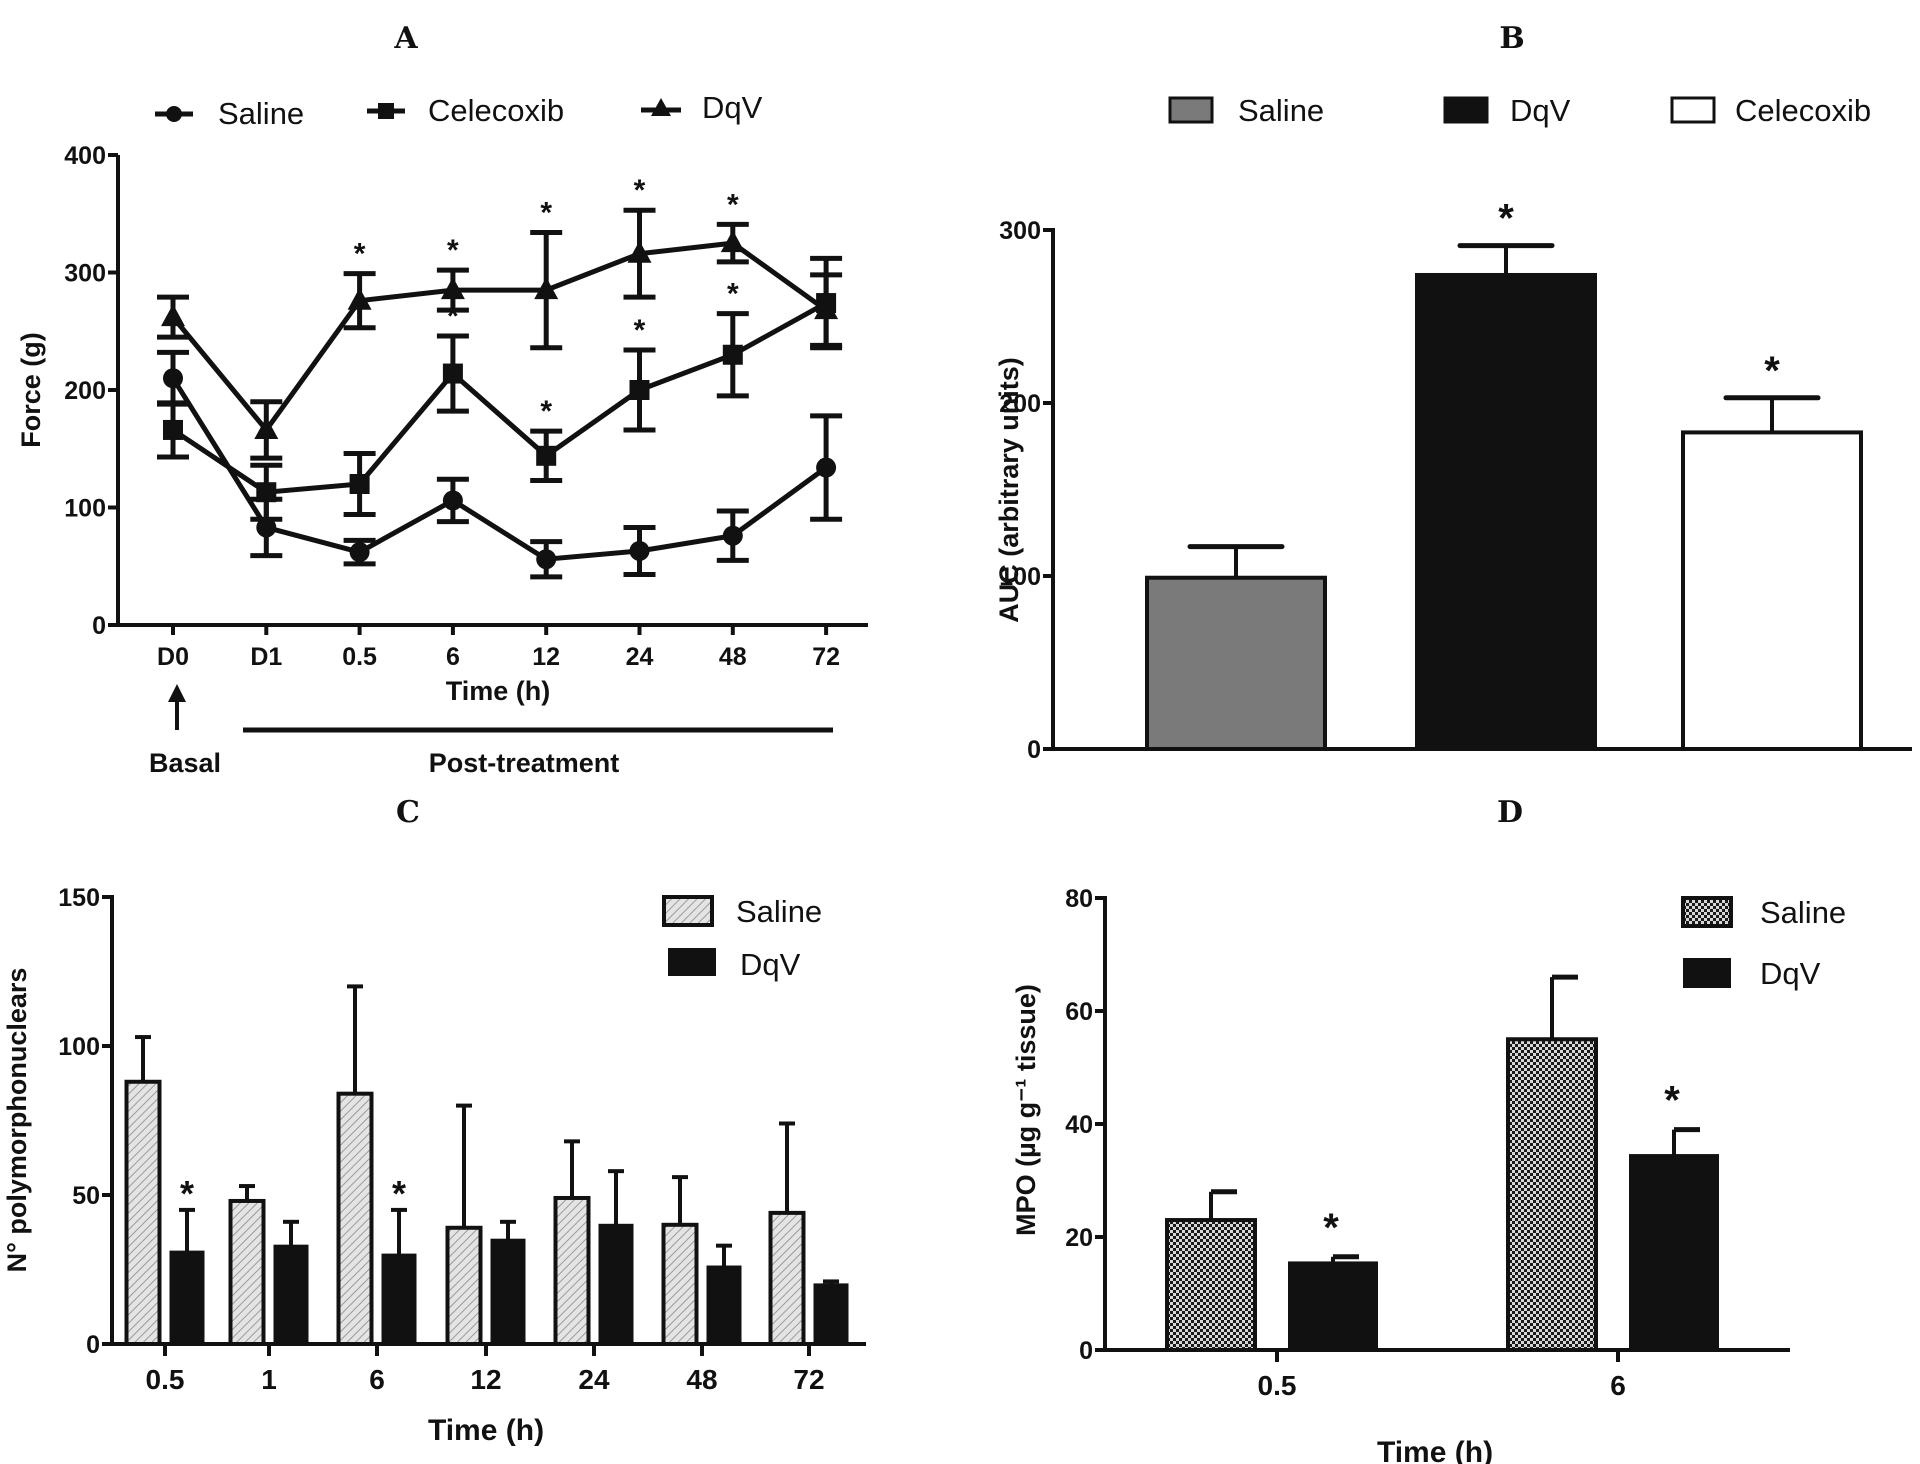  I want to click on panel-c-x-tick-label: 72, so click(808, 1379).